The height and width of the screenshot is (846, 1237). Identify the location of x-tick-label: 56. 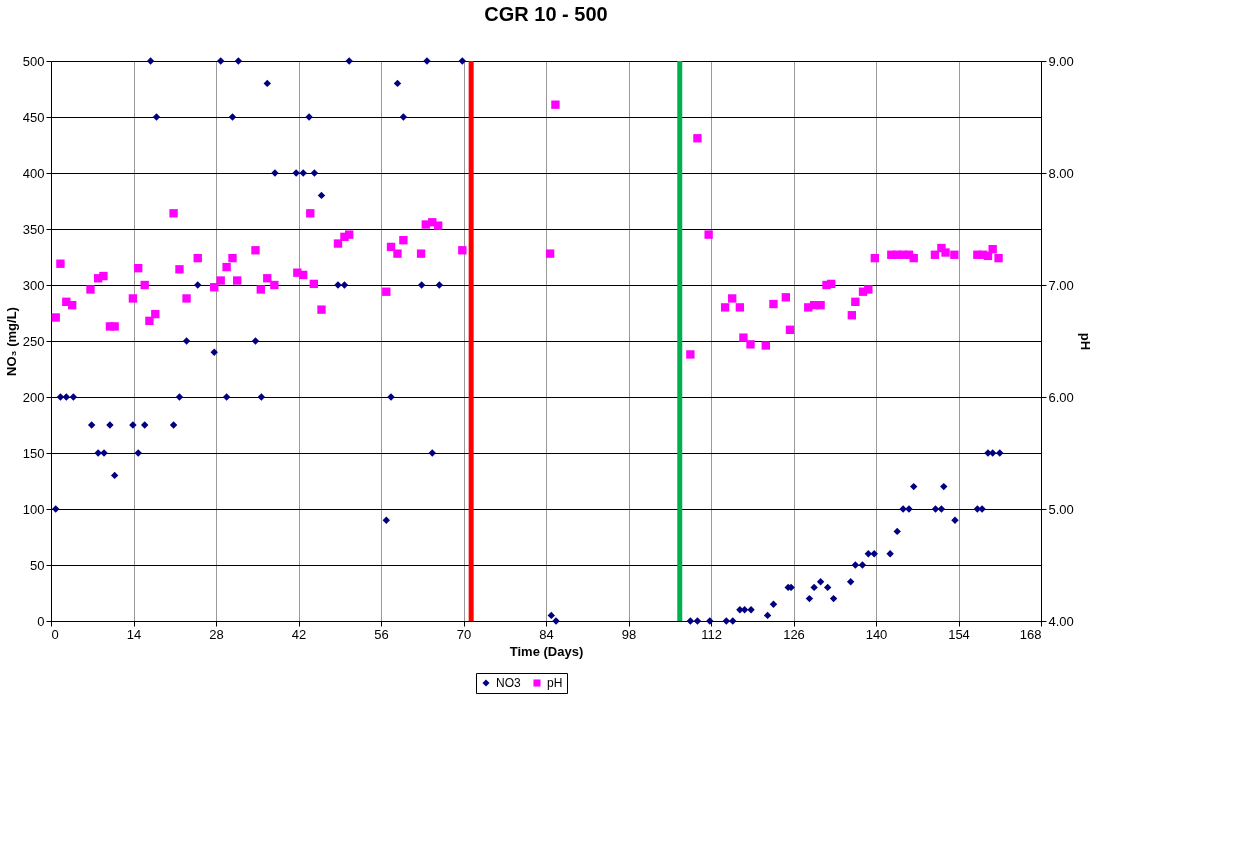
(381, 634).